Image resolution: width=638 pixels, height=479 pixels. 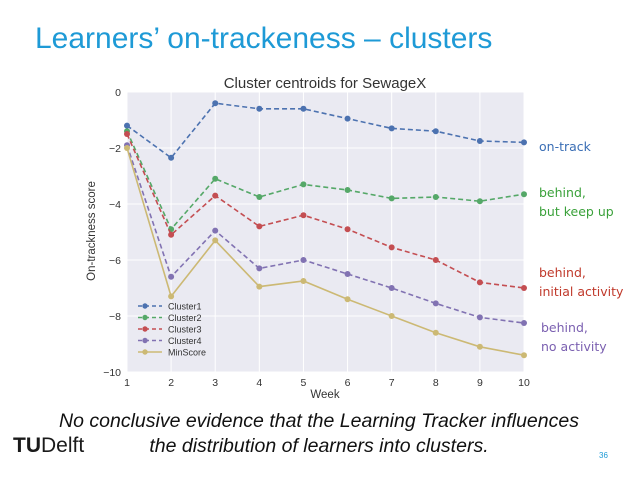 I want to click on y-tick-label: −8, so click(x=115, y=317).